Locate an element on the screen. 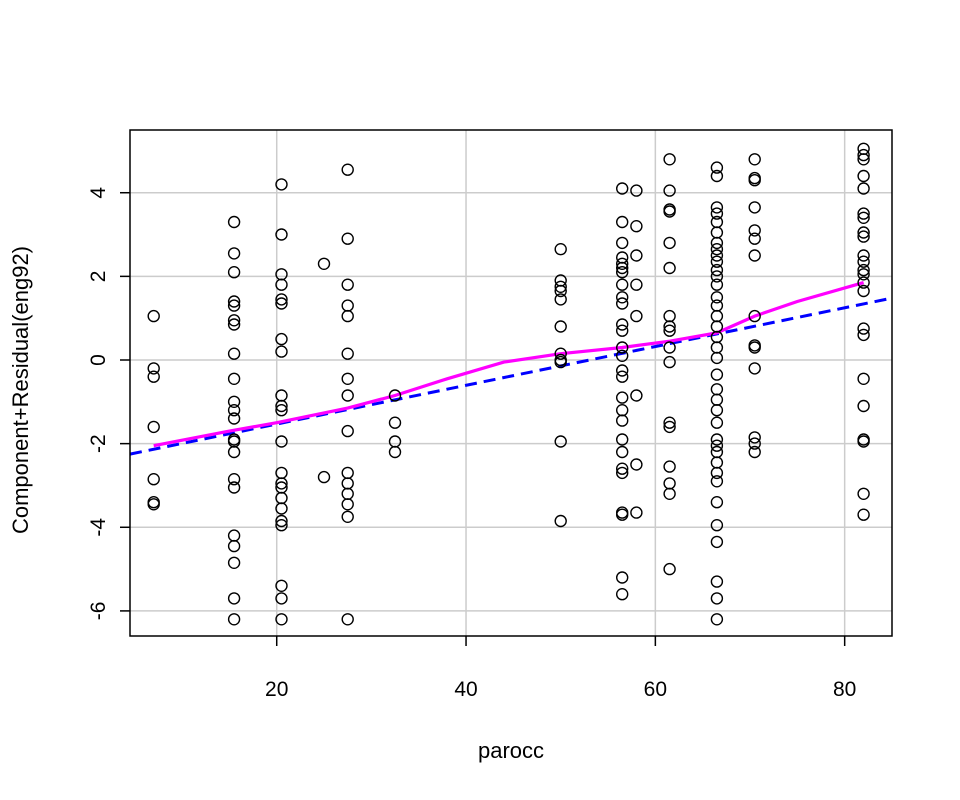 Image resolution: width=960 pixels, height=800 pixels. y-tick-label: 2 is located at coordinates (98, 277).